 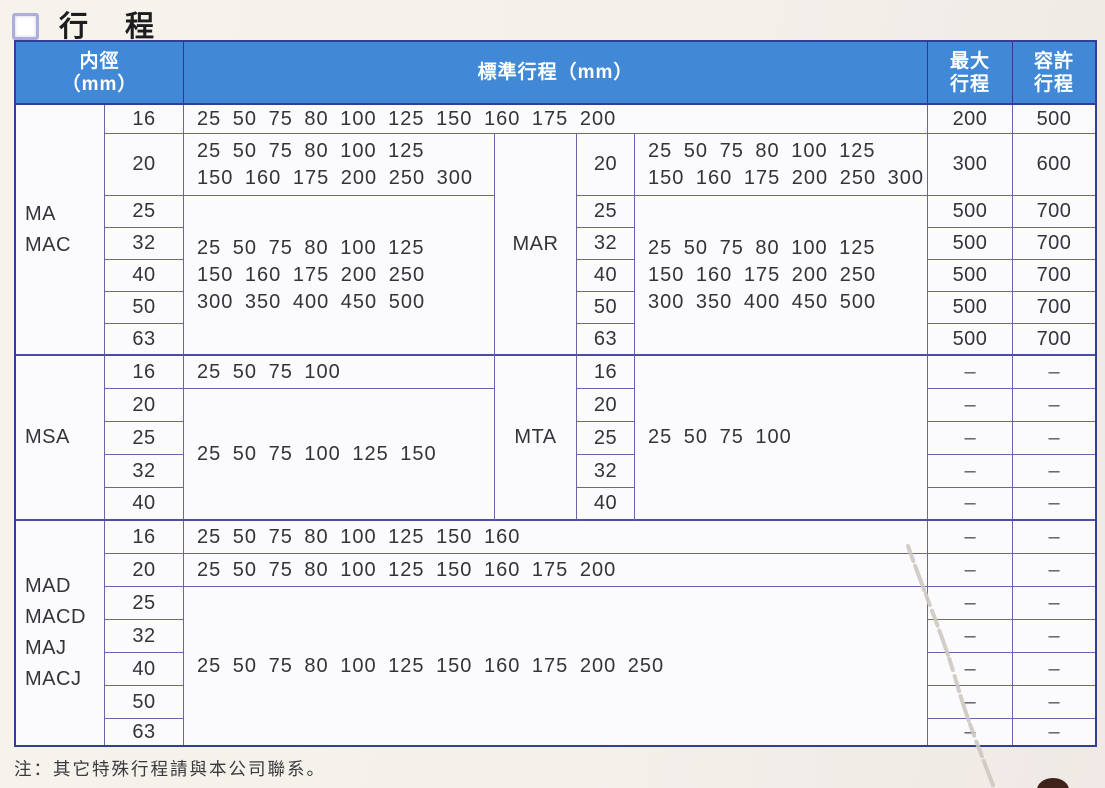 What do you see at coordinates (970, 372) in the screenshot?
I see `msa-max-16: –` at bounding box center [970, 372].